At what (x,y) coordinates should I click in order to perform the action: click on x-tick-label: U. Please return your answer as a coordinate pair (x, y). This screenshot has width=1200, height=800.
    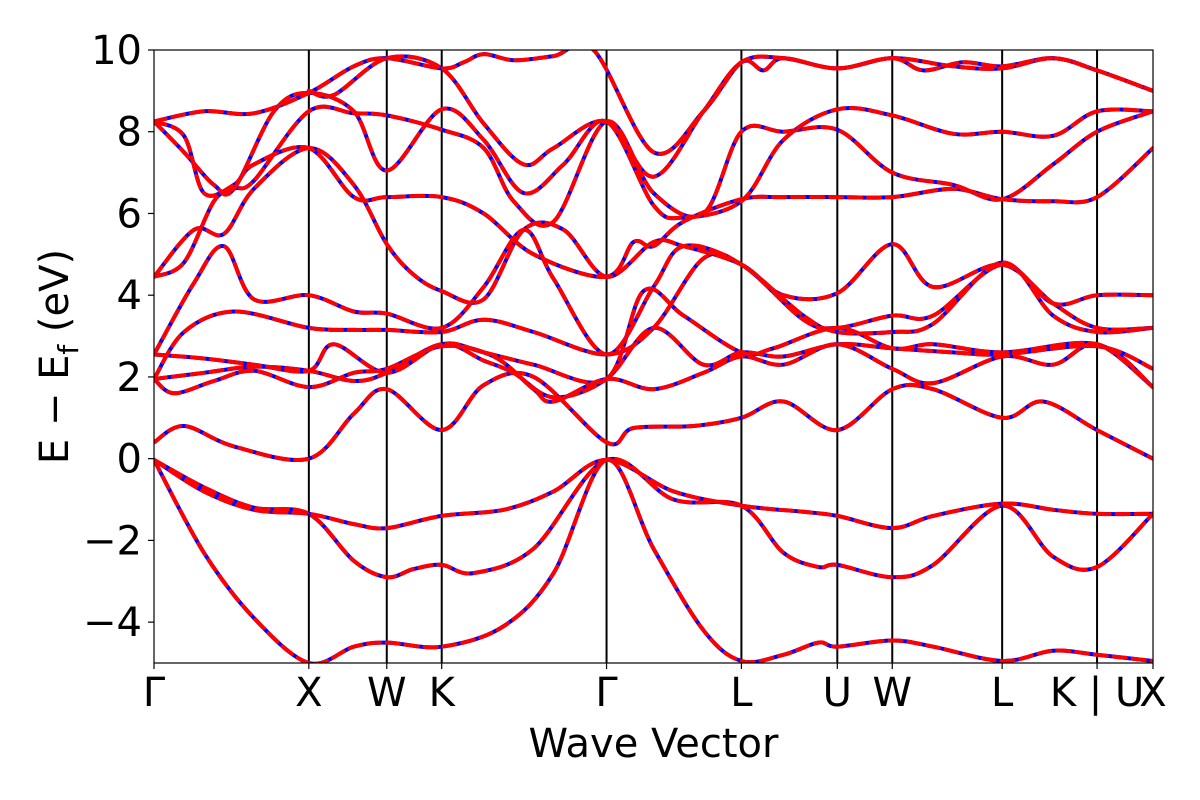
    Looking at the image, I should click on (837, 693).